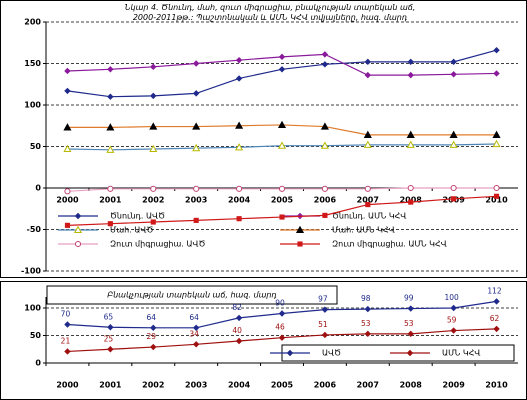  I want to click on data-label: 65, so click(109, 316).